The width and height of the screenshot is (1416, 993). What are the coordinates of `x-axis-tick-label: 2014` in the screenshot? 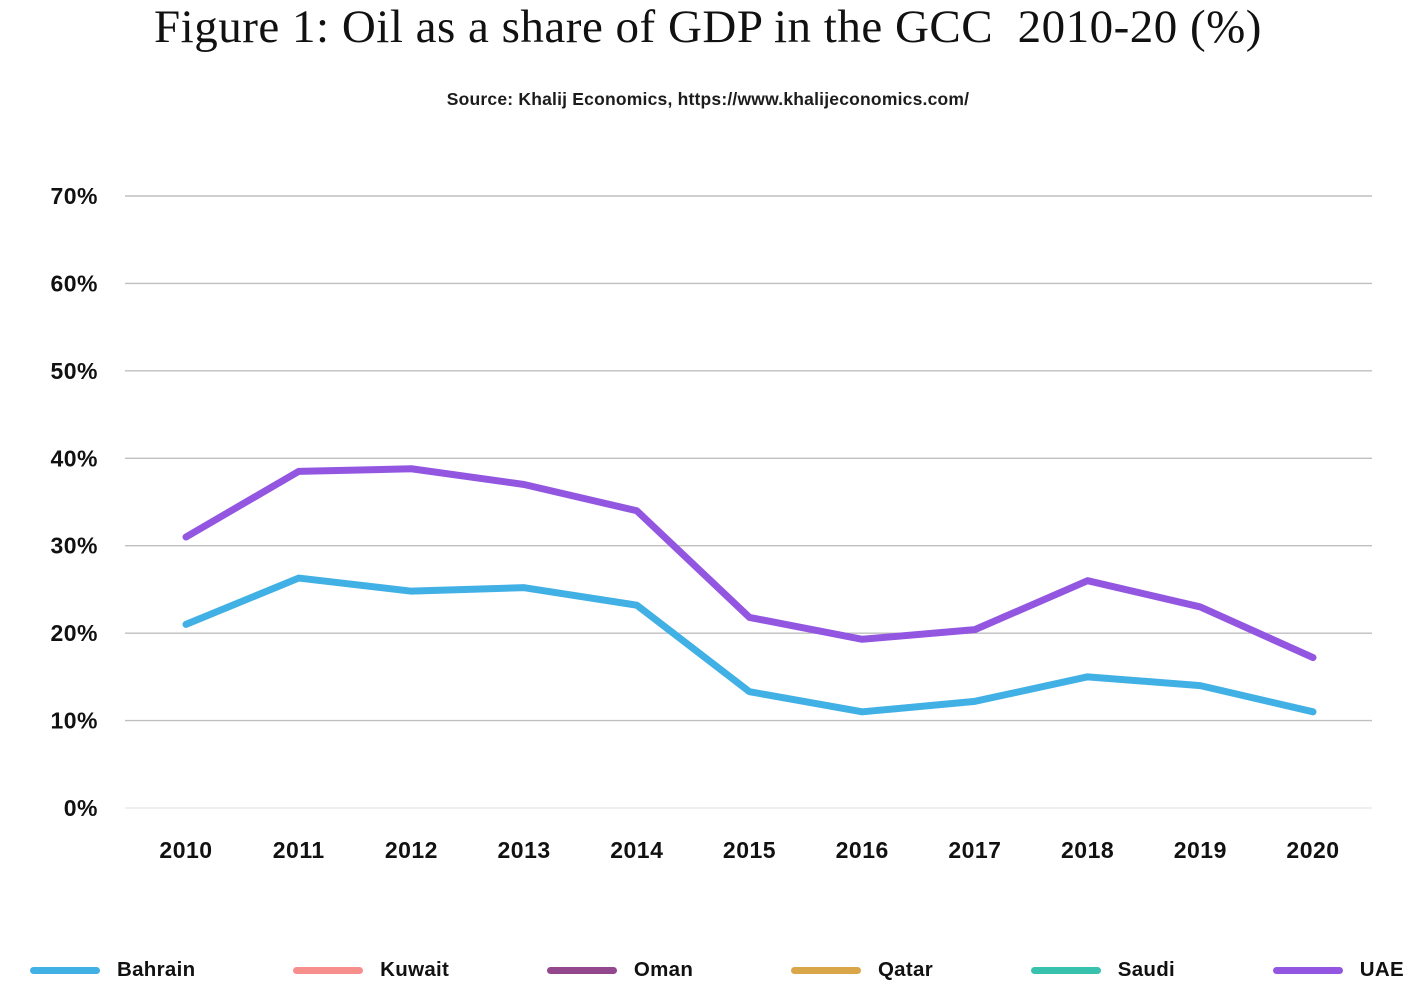 It's located at (636, 850).